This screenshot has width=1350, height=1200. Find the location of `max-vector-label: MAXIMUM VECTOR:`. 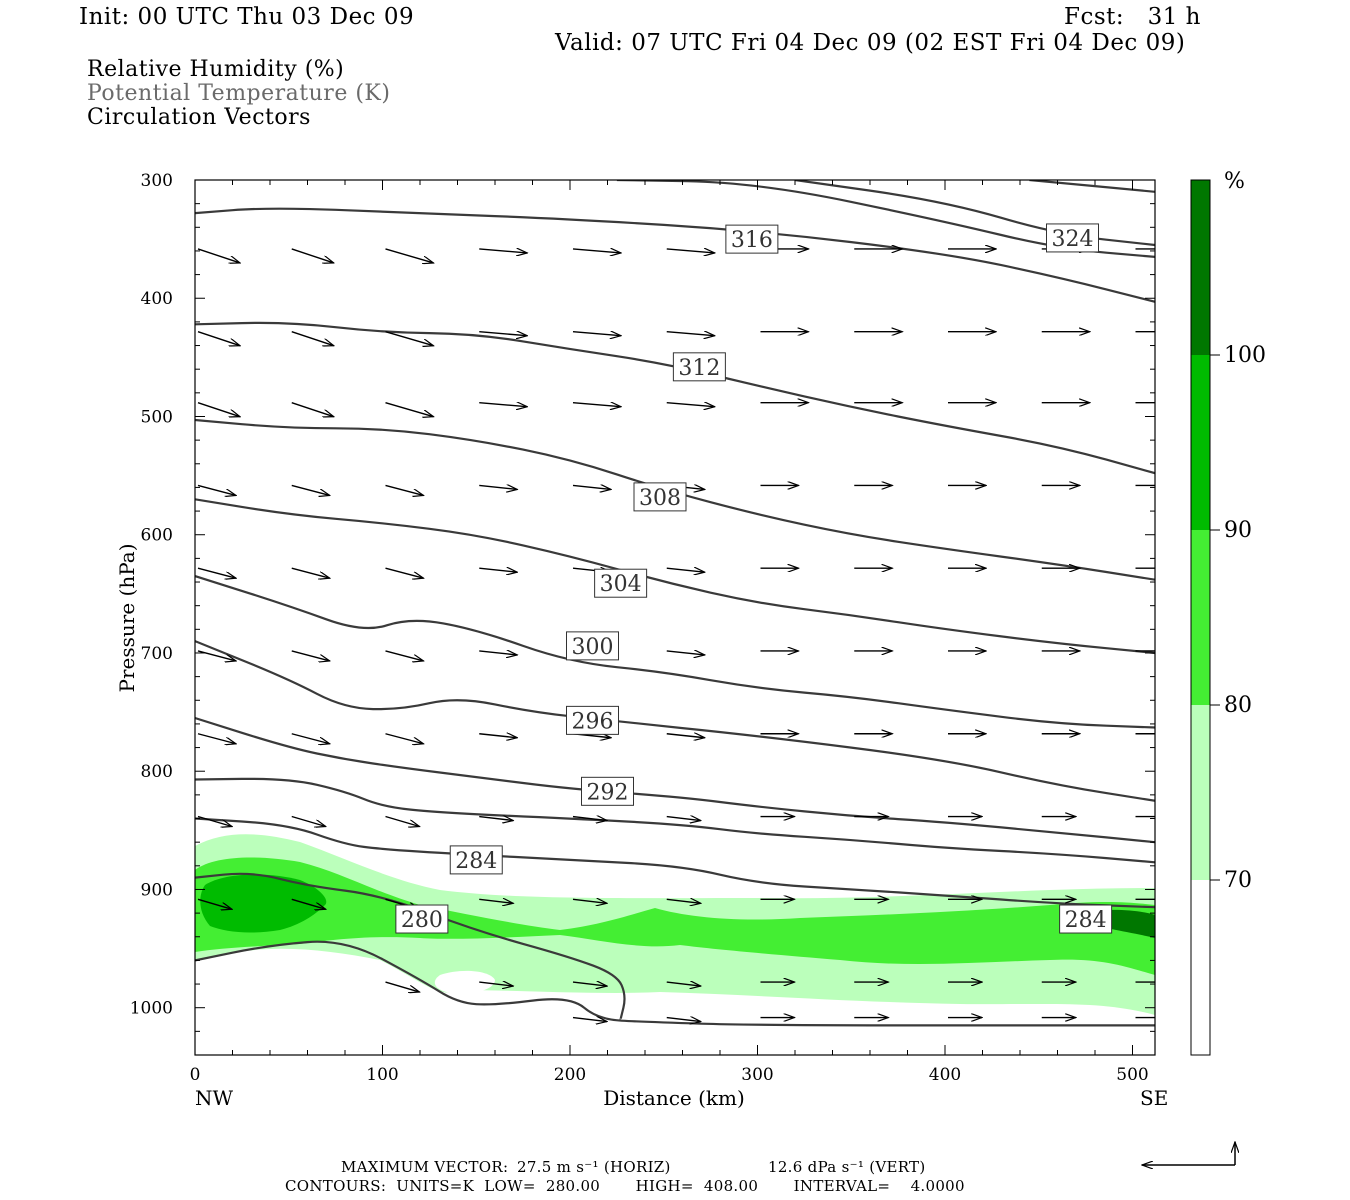

max-vector-label: MAXIMUM VECTOR: is located at coordinates (425, 1167).